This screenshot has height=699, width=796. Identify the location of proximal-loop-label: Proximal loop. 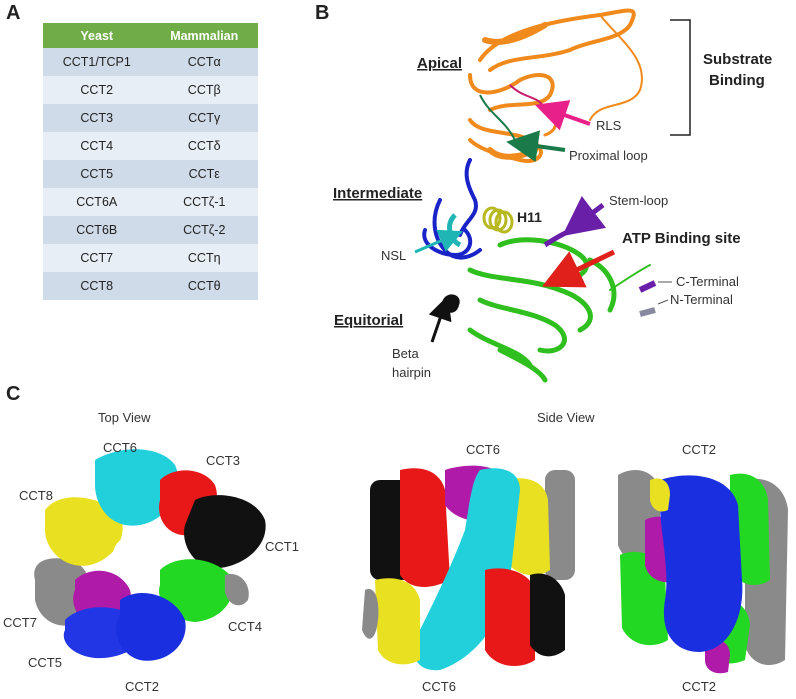
(608, 155).